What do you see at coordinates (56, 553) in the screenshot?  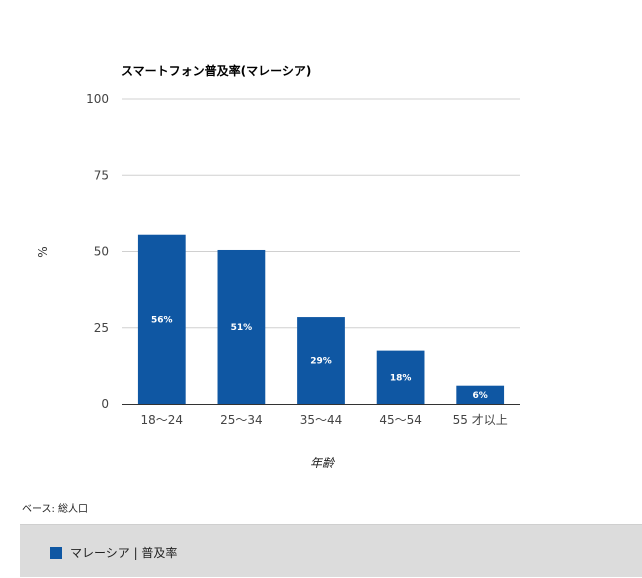 I see `legend-swatch` at bounding box center [56, 553].